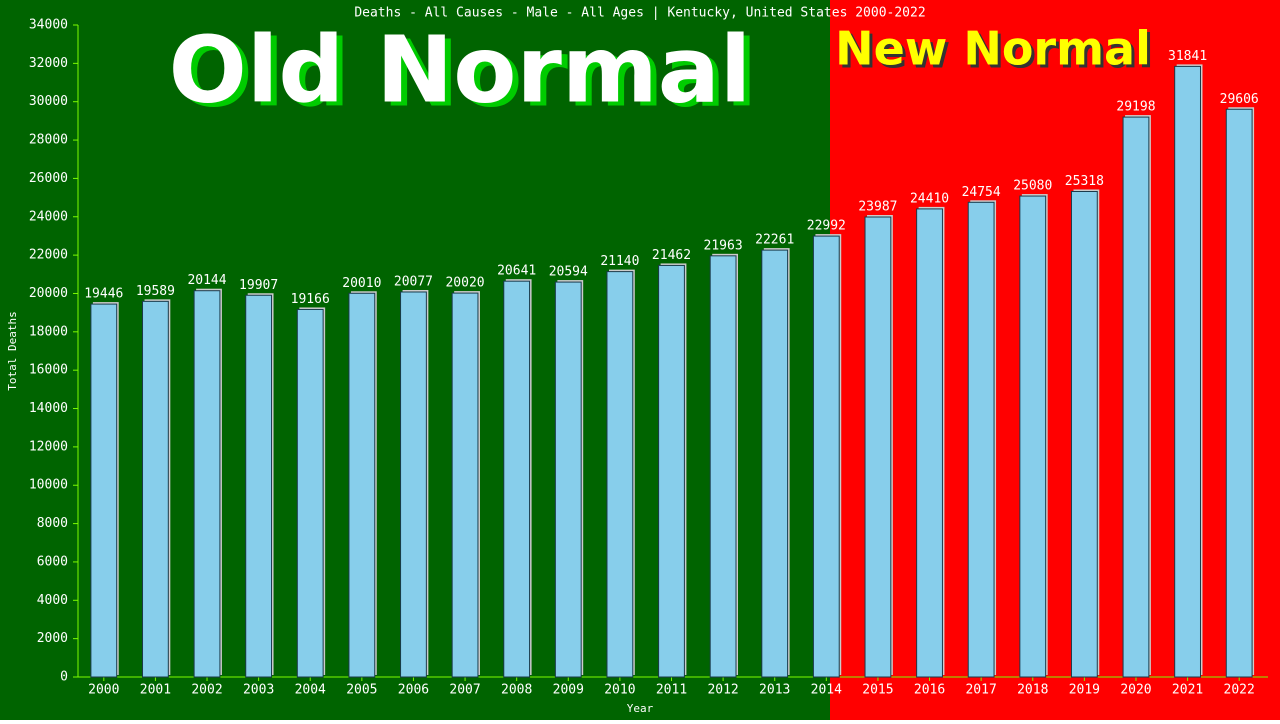  What do you see at coordinates (877, 690) in the screenshot?
I see `x-tick-label: 2015` at bounding box center [877, 690].